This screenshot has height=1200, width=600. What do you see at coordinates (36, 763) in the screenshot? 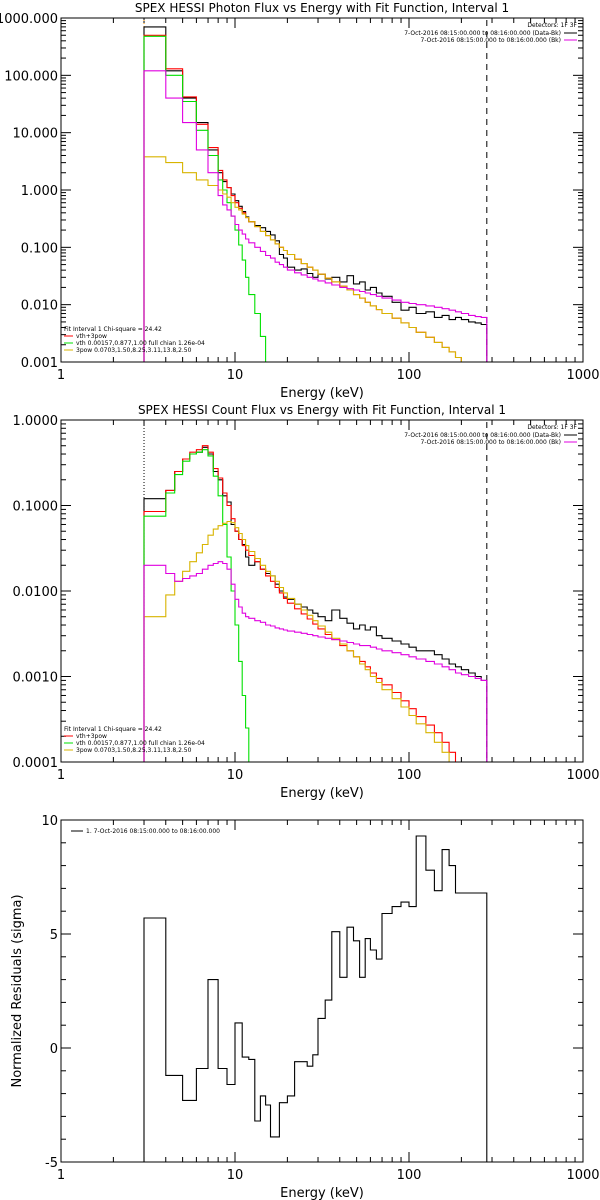
I see `y-tick-label: 0.0001` at bounding box center [36, 763].